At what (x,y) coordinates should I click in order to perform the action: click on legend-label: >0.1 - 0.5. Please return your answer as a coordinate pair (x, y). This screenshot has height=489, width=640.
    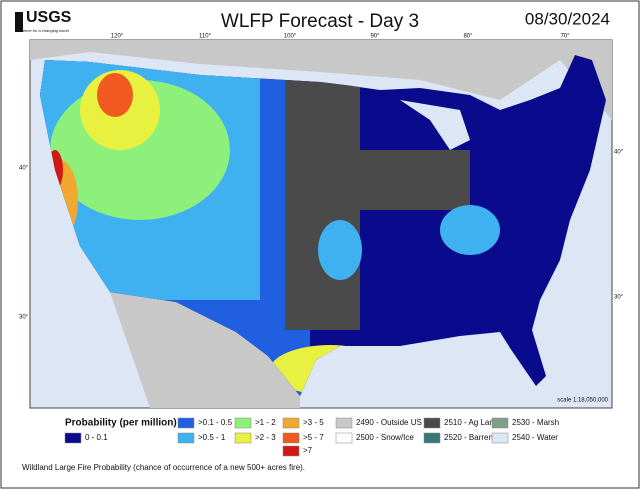
    Looking at the image, I should click on (215, 422).